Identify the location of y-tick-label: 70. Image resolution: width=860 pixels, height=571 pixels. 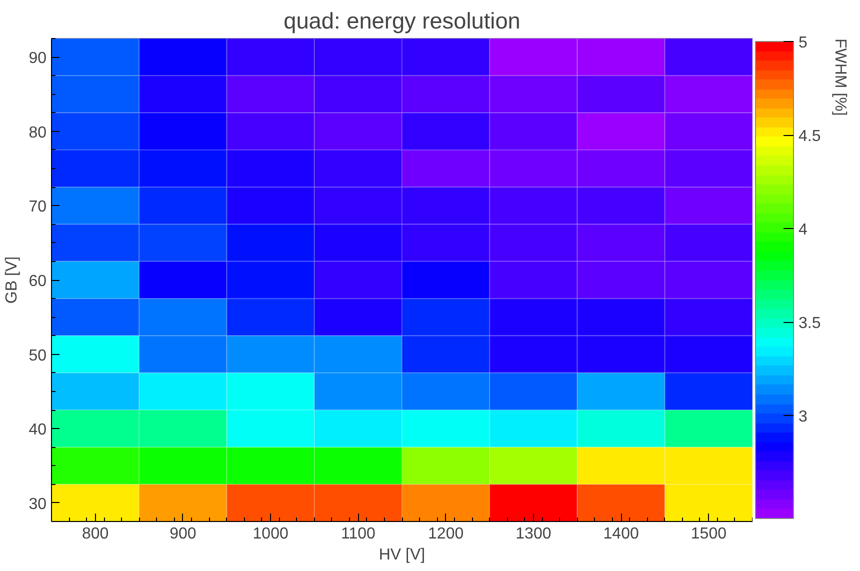
(37, 207).